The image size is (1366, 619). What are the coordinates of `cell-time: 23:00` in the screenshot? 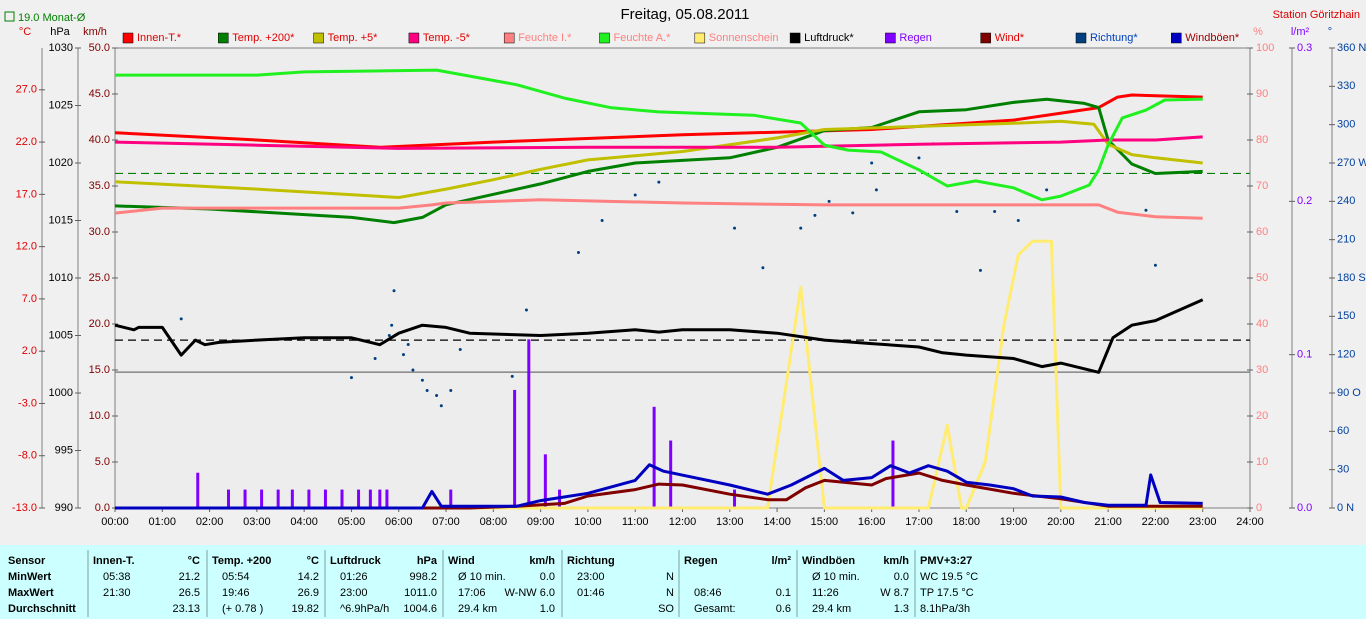 It's located at (354, 593).